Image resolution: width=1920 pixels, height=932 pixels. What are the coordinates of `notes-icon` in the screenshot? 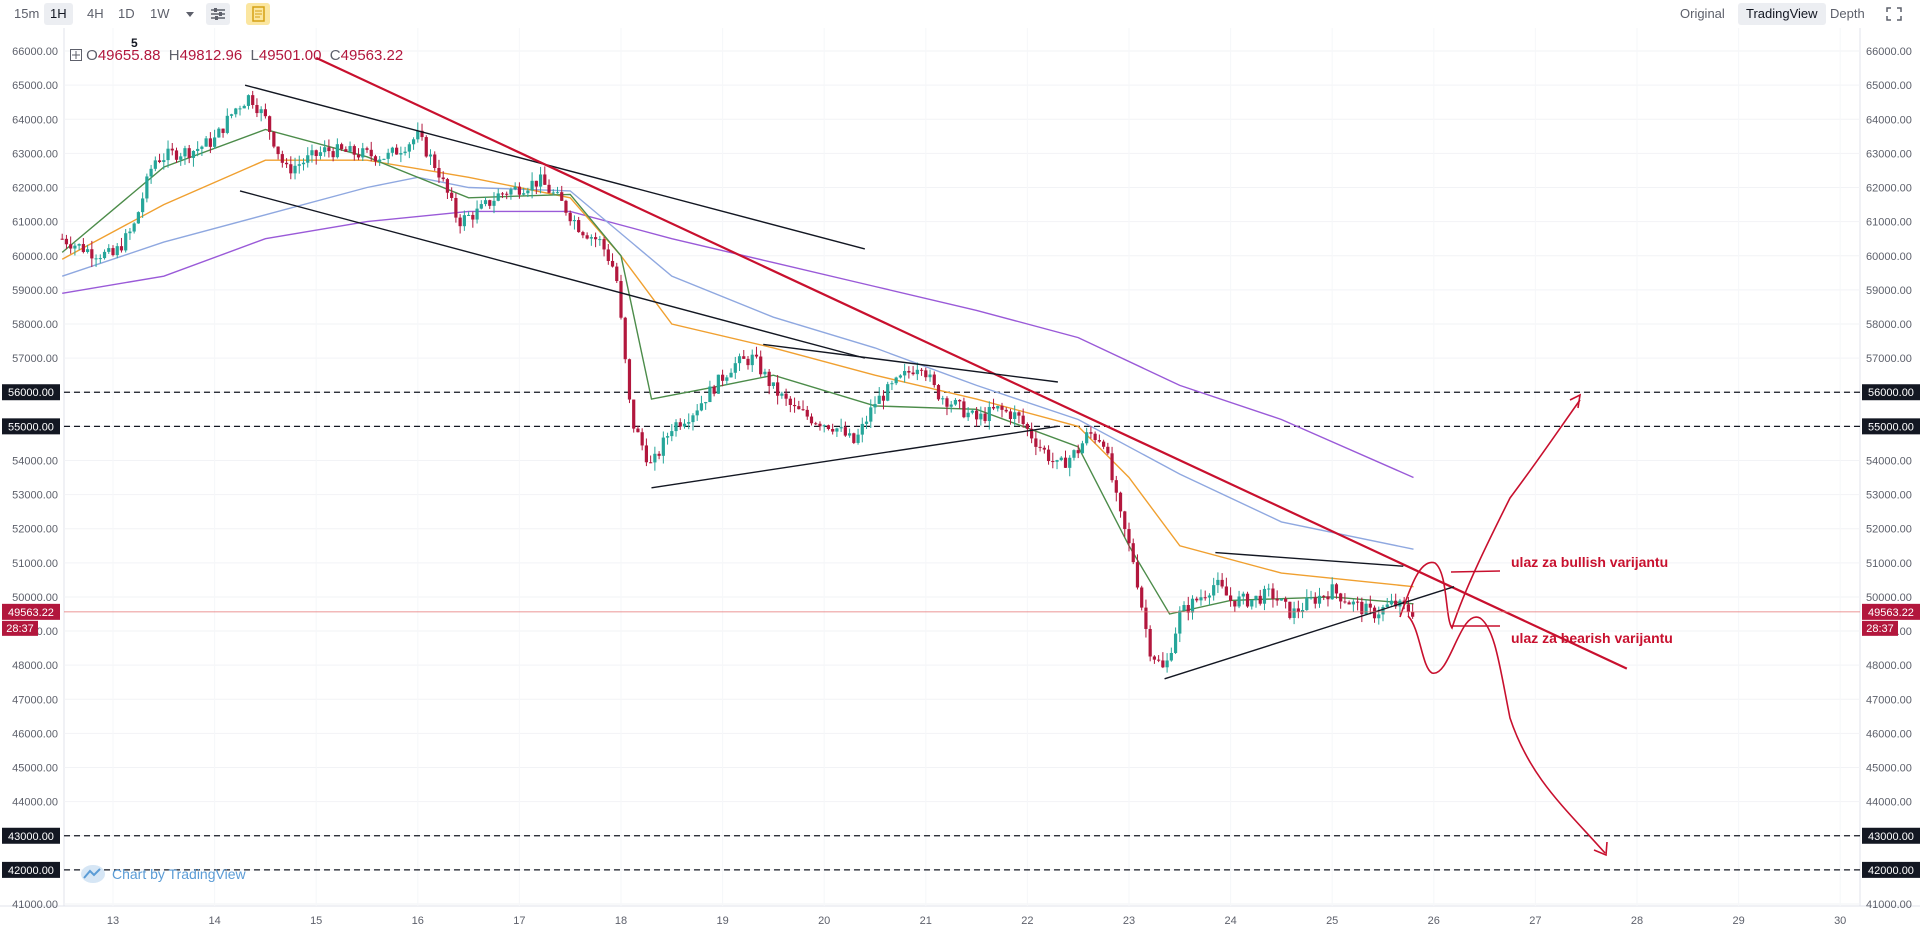 It's located at (258, 14).